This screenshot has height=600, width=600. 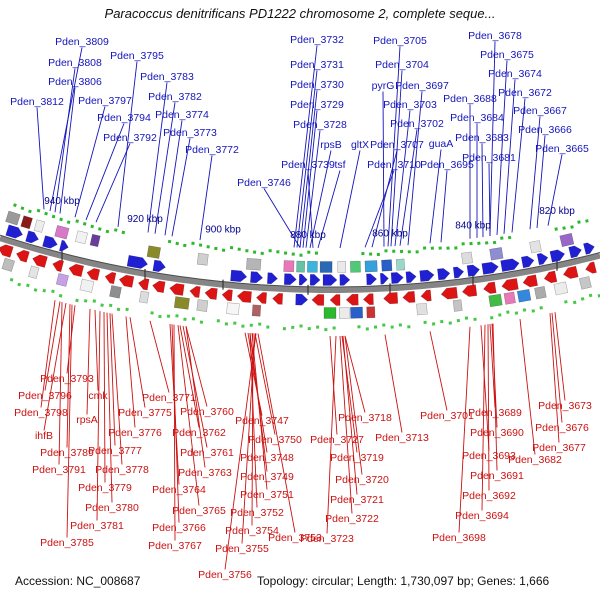 What do you see at coordinates (495, 36) in the screenshot?
I see `gene-label-forward: Pden_3678` at bounding box center [495, 36].